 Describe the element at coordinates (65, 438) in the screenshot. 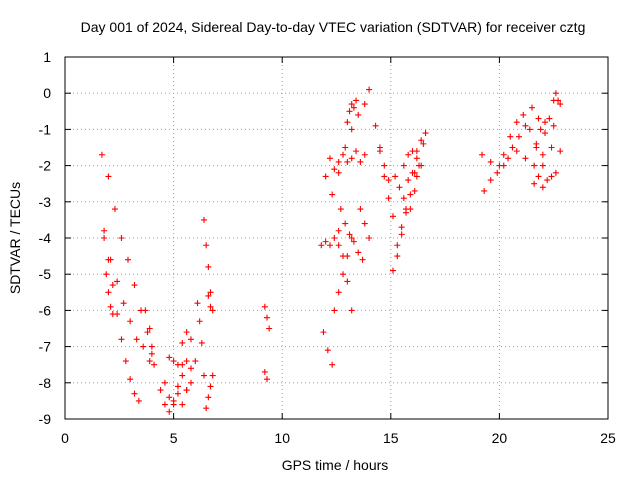

I see `x-tick-label: 0` at that location.